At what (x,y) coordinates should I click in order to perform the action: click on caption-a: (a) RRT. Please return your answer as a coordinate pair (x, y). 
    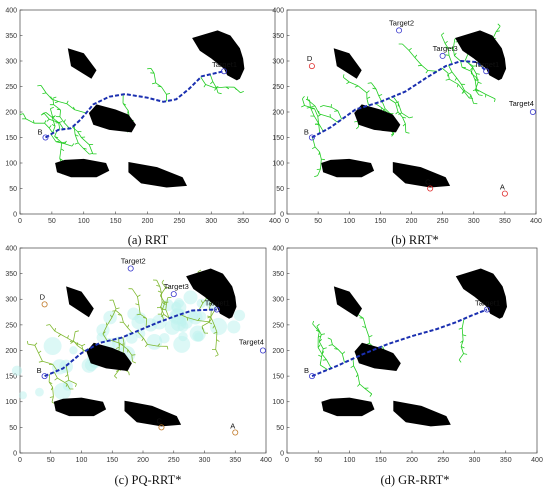
    Looking at the image, I should click on (148, 240).